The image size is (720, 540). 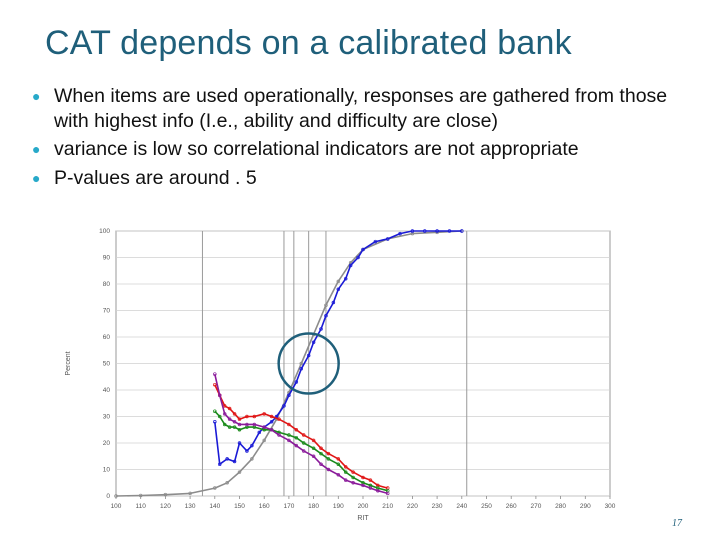 I want to click on y-tick-label: 20, so click(x=107, y=443).